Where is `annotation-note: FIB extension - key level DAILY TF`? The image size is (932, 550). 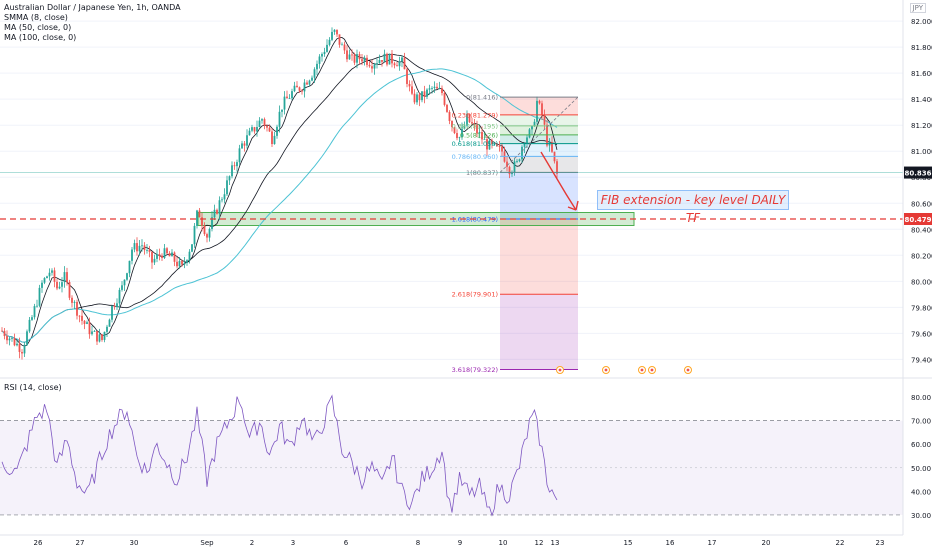
annotation-note: FIB extension - key level DAILY TF is located at coordinates (693, 207).